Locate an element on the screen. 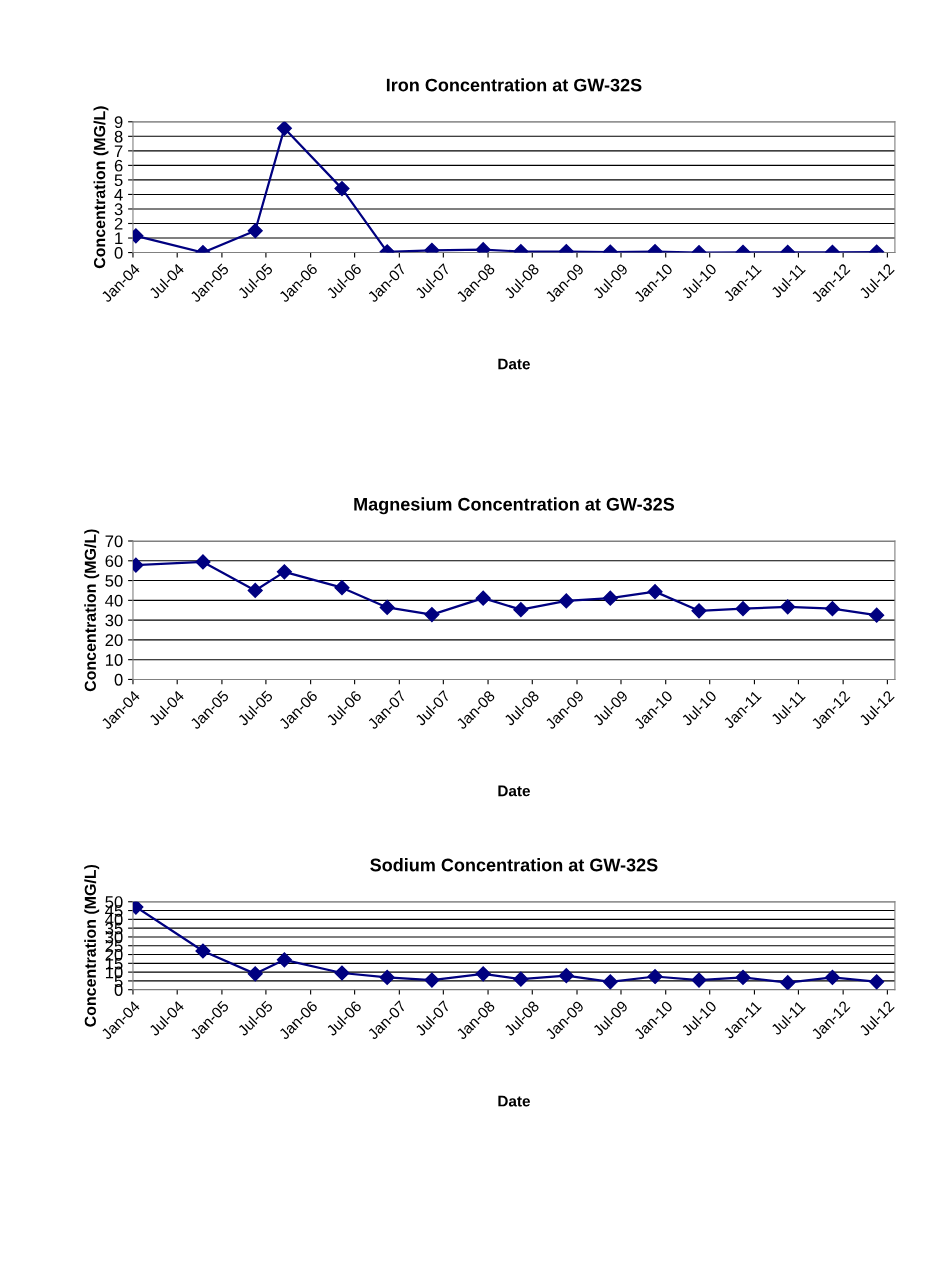  y-tick-label: 2 is located at coordinates (118, 223).